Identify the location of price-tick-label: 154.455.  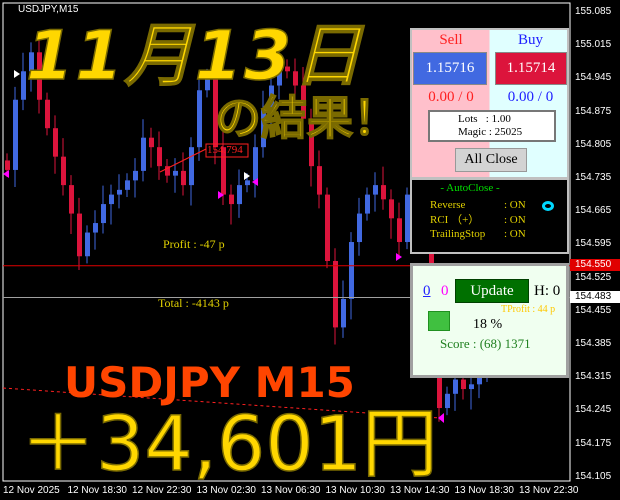
(593, 310).